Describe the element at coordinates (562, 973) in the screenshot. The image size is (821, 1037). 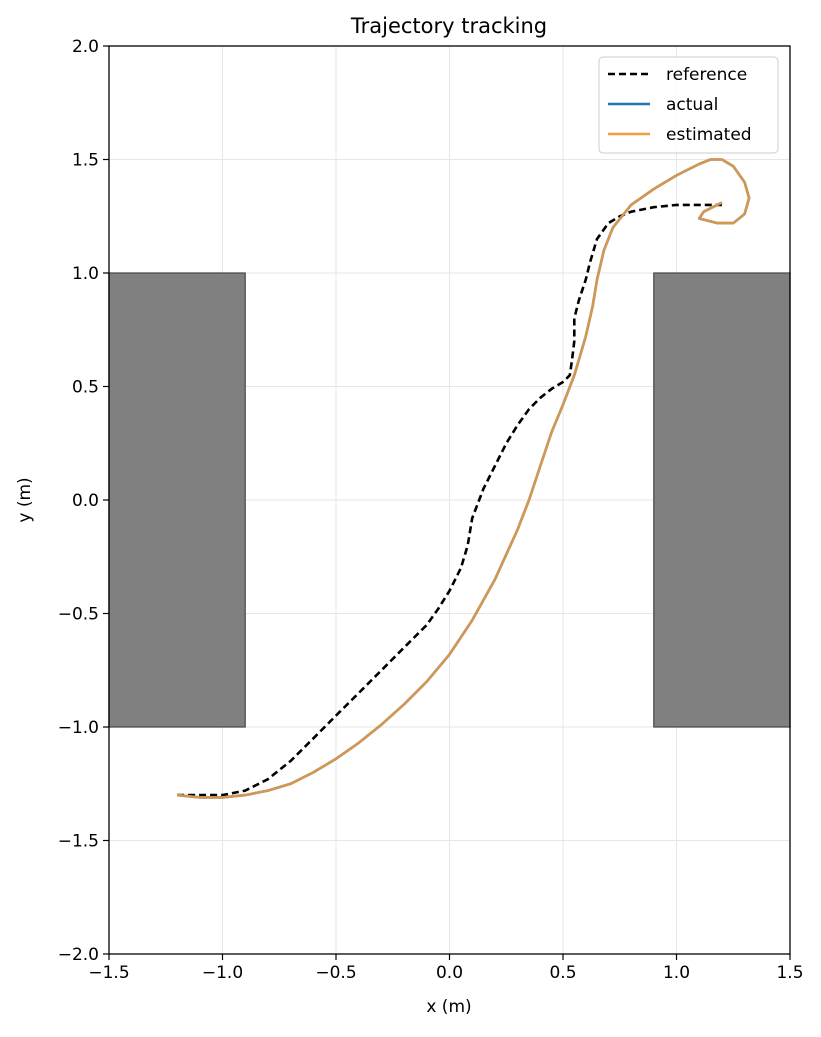
I see `x-tick-label-4: 0.5` at that location.